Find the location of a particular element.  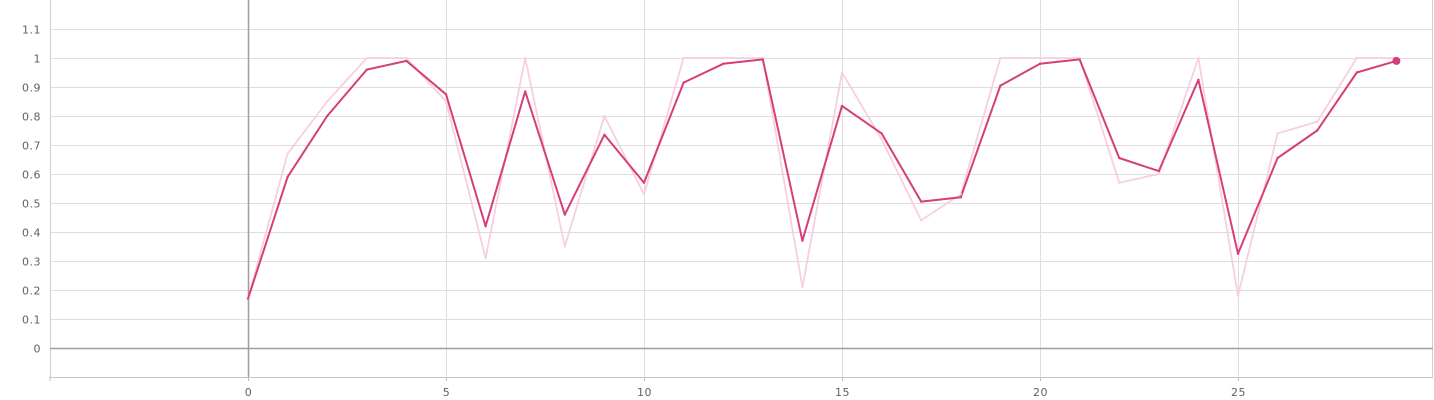

y-tick-label: 1.1 is located at coordinates (31, 30).